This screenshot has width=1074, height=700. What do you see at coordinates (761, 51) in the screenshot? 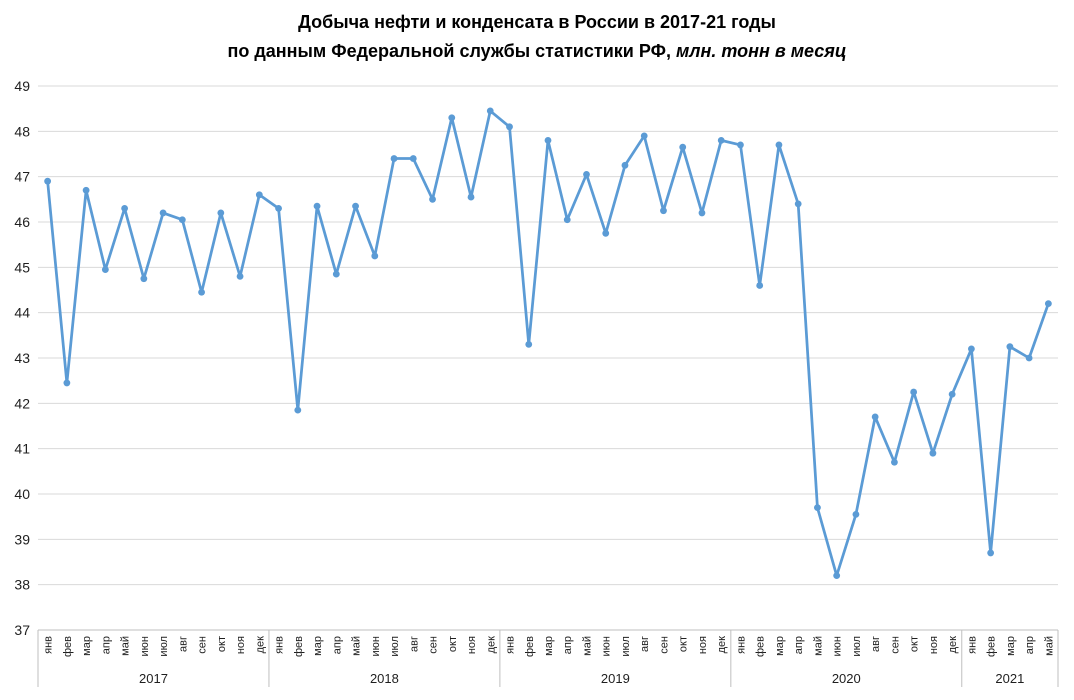
I see `chart-title-unit-label: млн. тонн в месяц` at bounding box center [761, 51].